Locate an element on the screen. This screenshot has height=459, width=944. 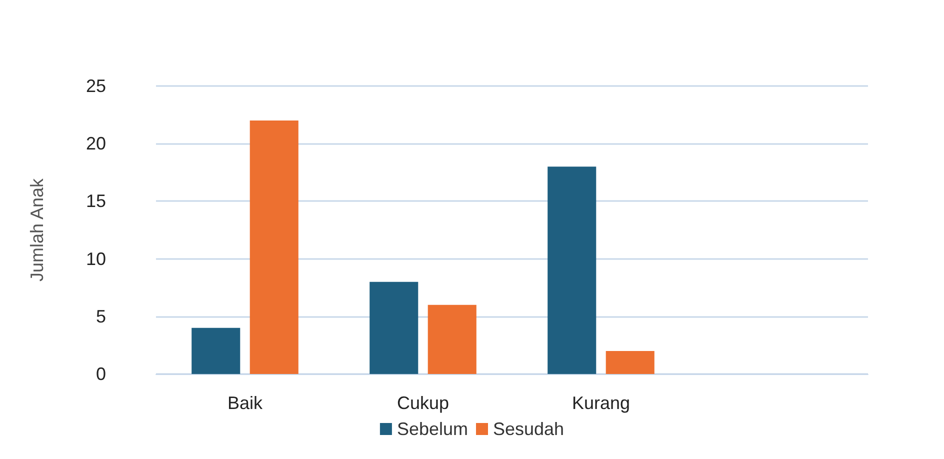
x-tick-label: Baik is located at coordinates (245, 403).